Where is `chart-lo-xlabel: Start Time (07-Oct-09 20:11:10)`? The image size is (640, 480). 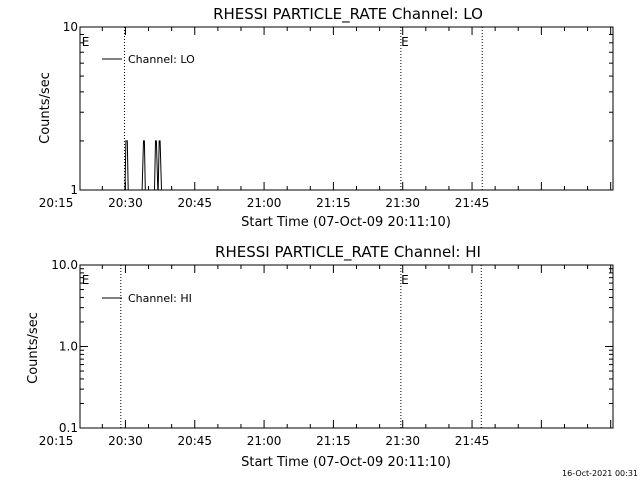 chart-lo-xlabel: Start Time (07-Oct-09 20:11:10) is located at coordinates (346, 222).